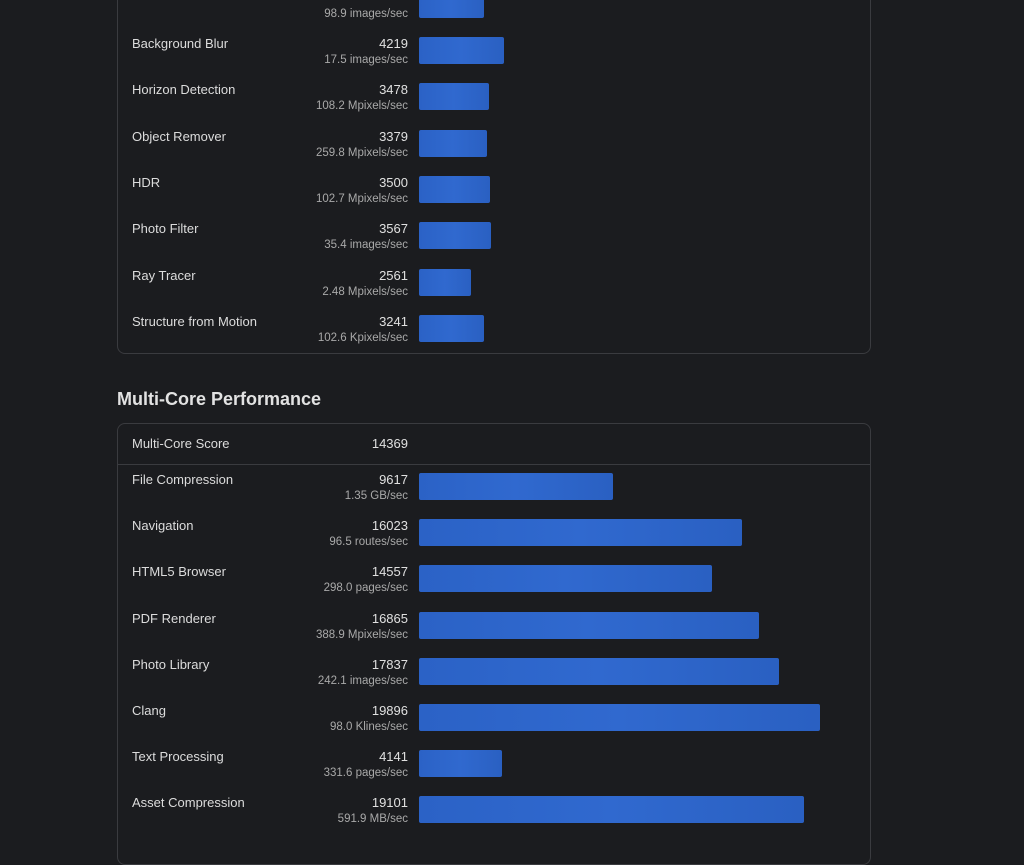 The image size is (1024, 865). I want to click on benchmark-score: 2561, so click(393, 275).